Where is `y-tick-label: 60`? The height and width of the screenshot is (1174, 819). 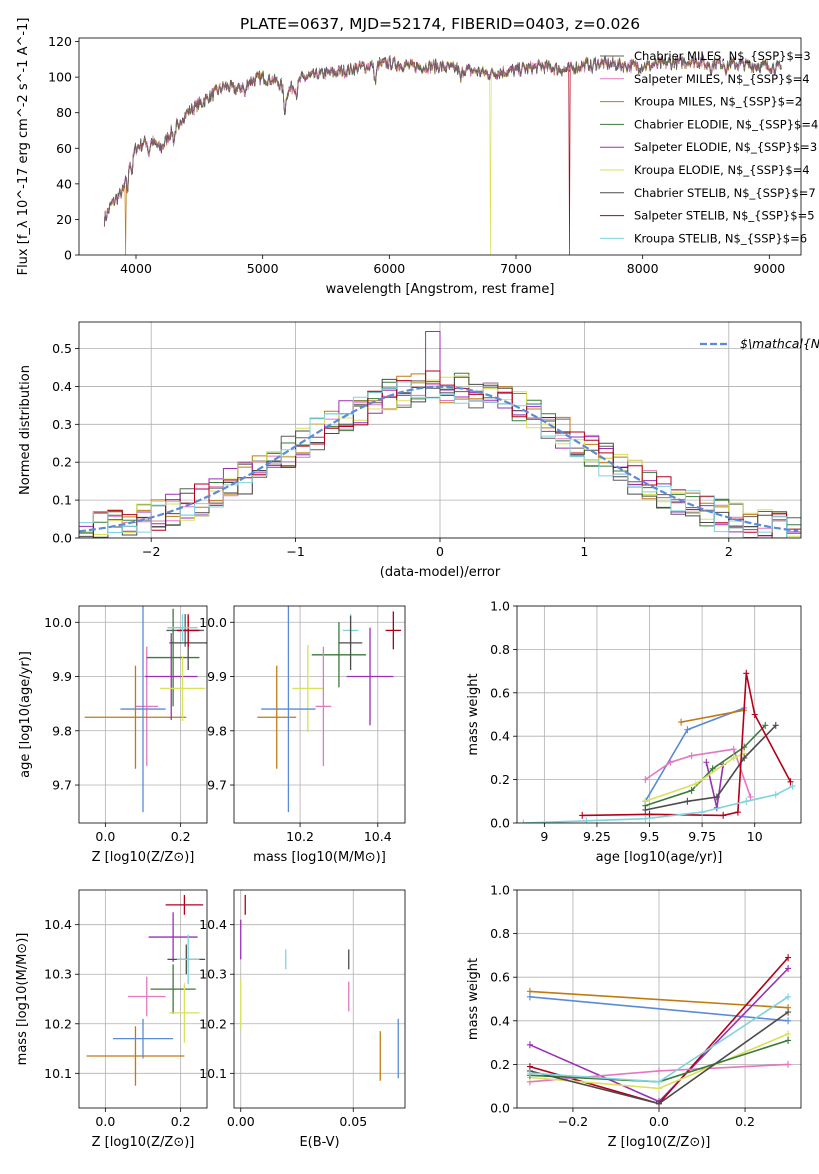 y-tick-label: 60 is located at coordinates (64, 148).